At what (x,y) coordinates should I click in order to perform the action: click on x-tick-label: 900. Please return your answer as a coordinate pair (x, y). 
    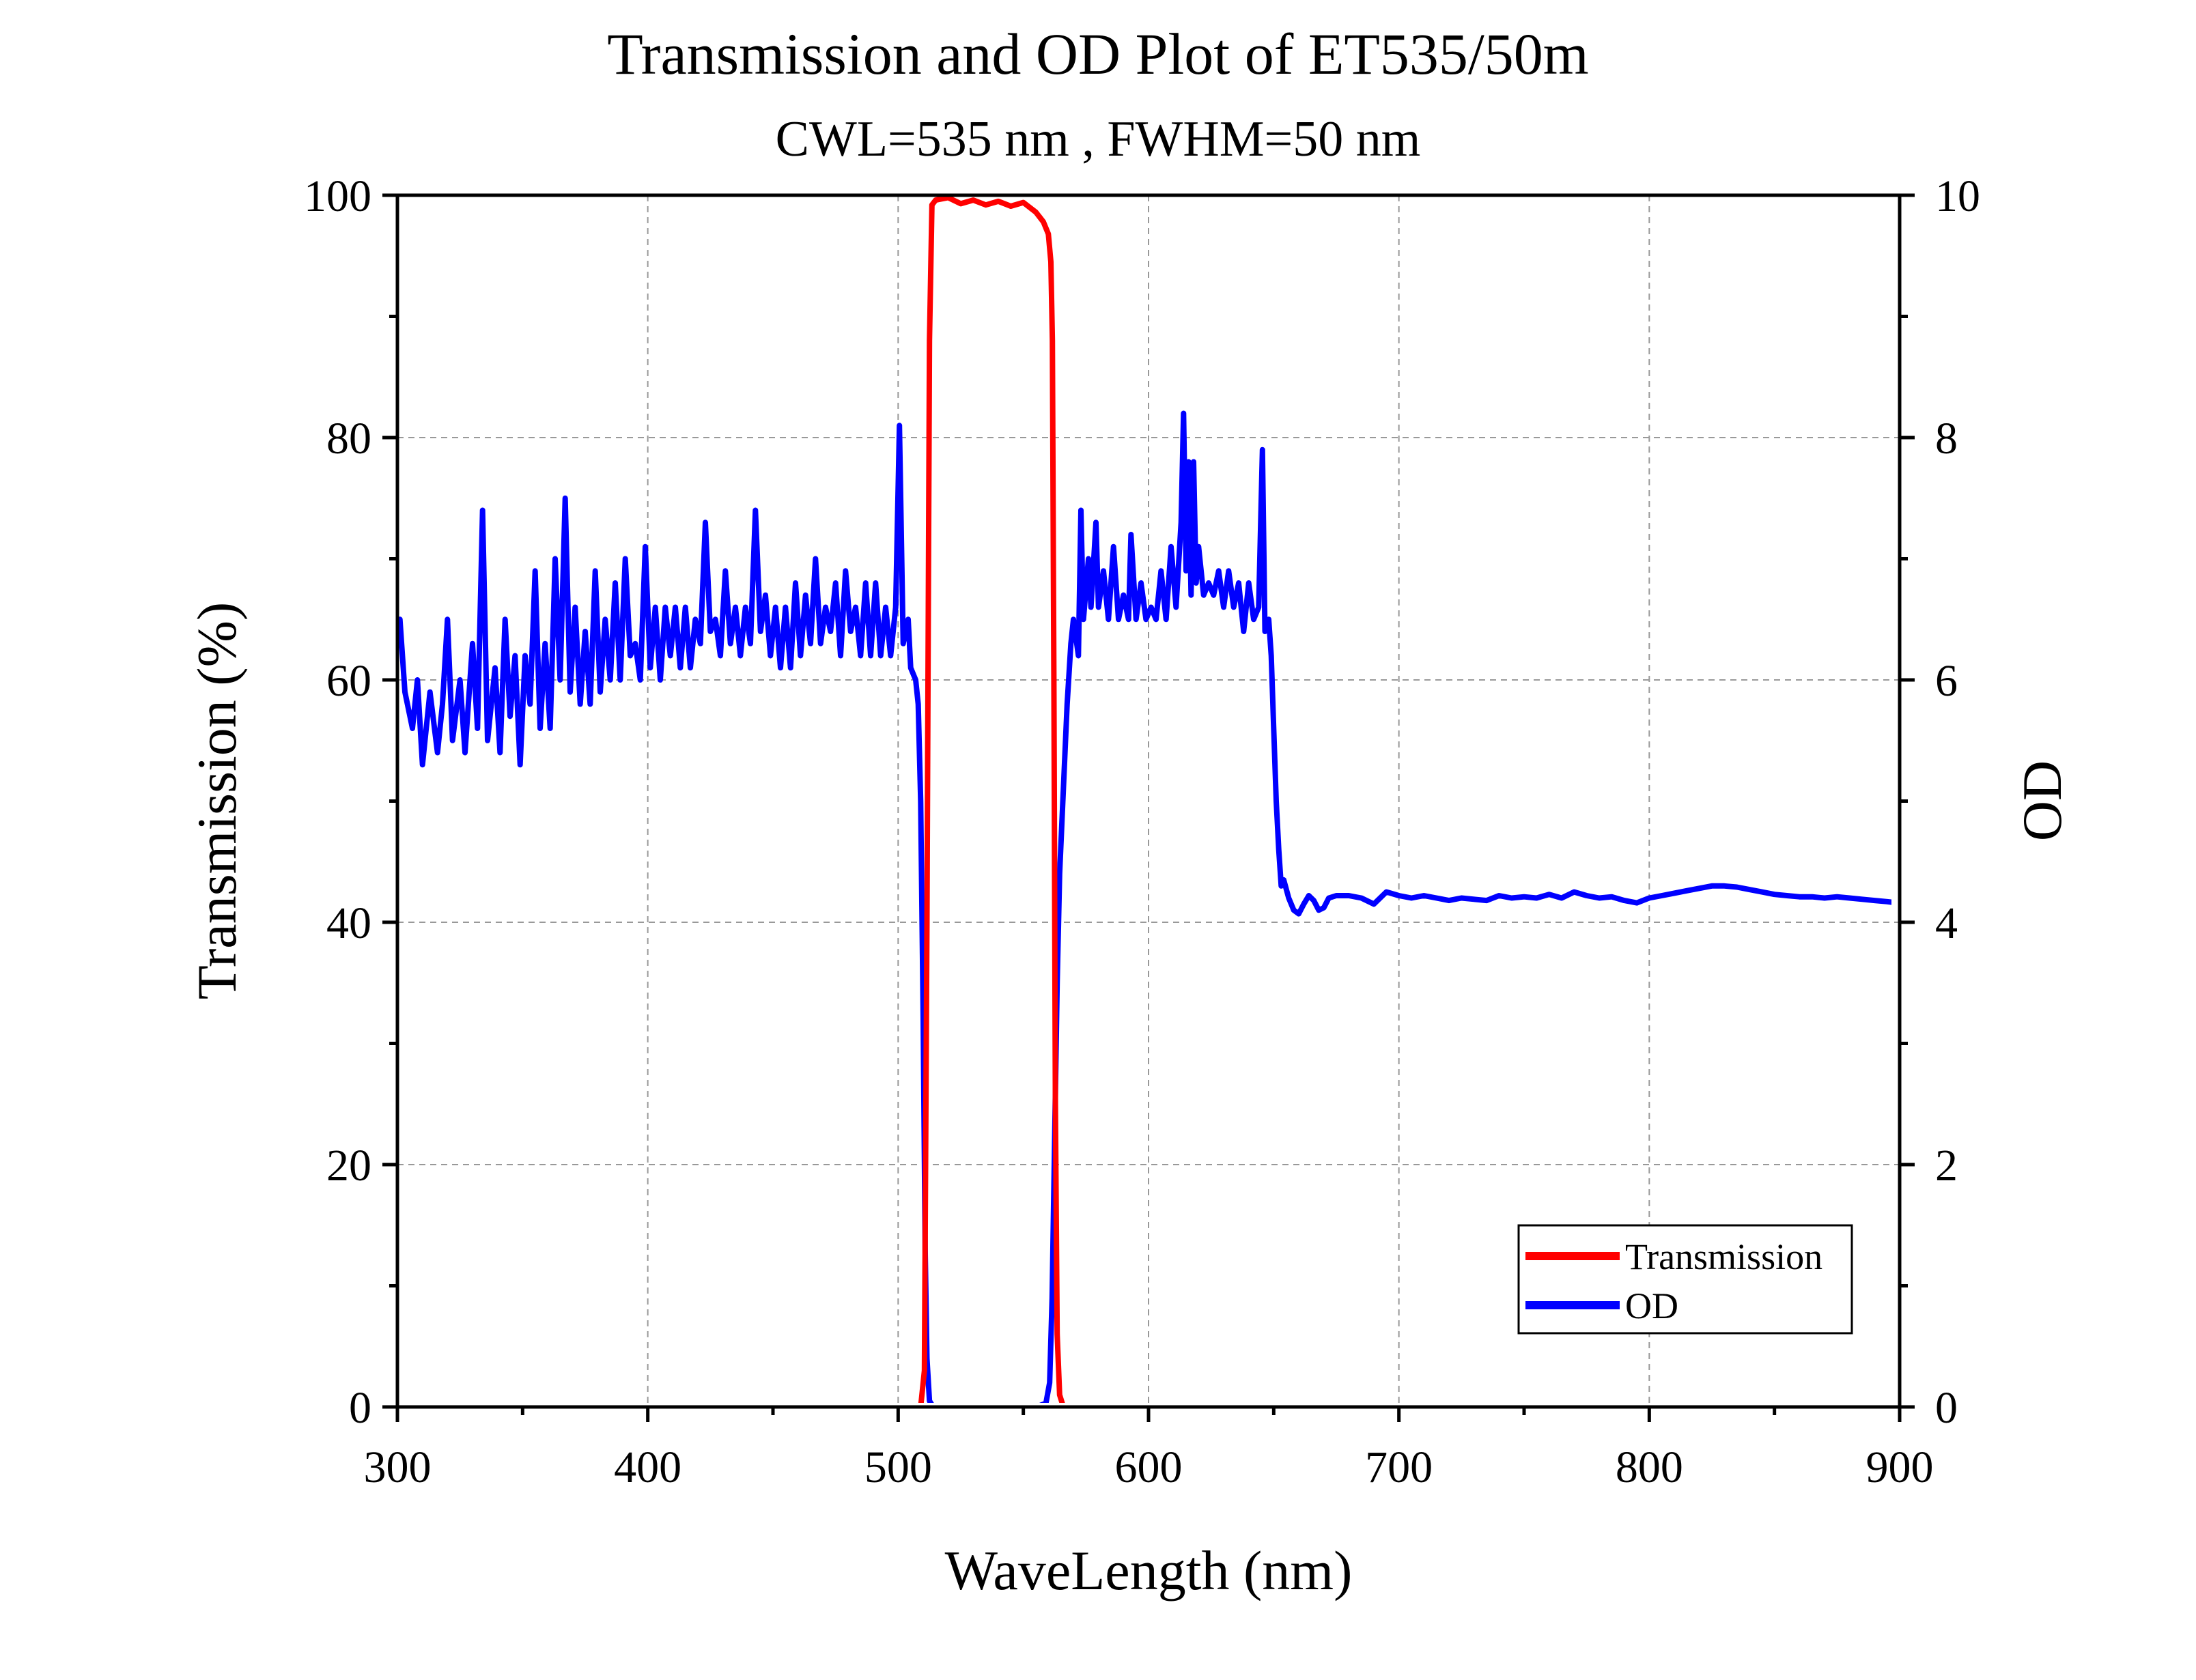
    Looking at the image, I should click on (1900, 1467).